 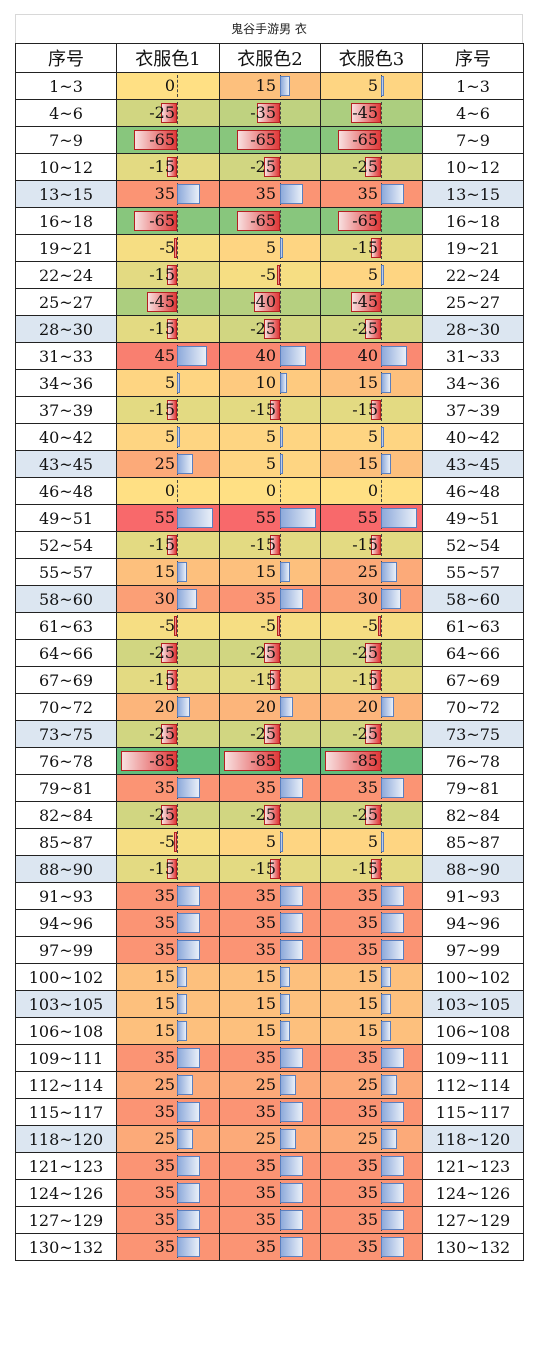 What do you see at coordinates (367, 1030) in the screenshot?
I see `value-label: 15` at bounding box center [367, 1030].